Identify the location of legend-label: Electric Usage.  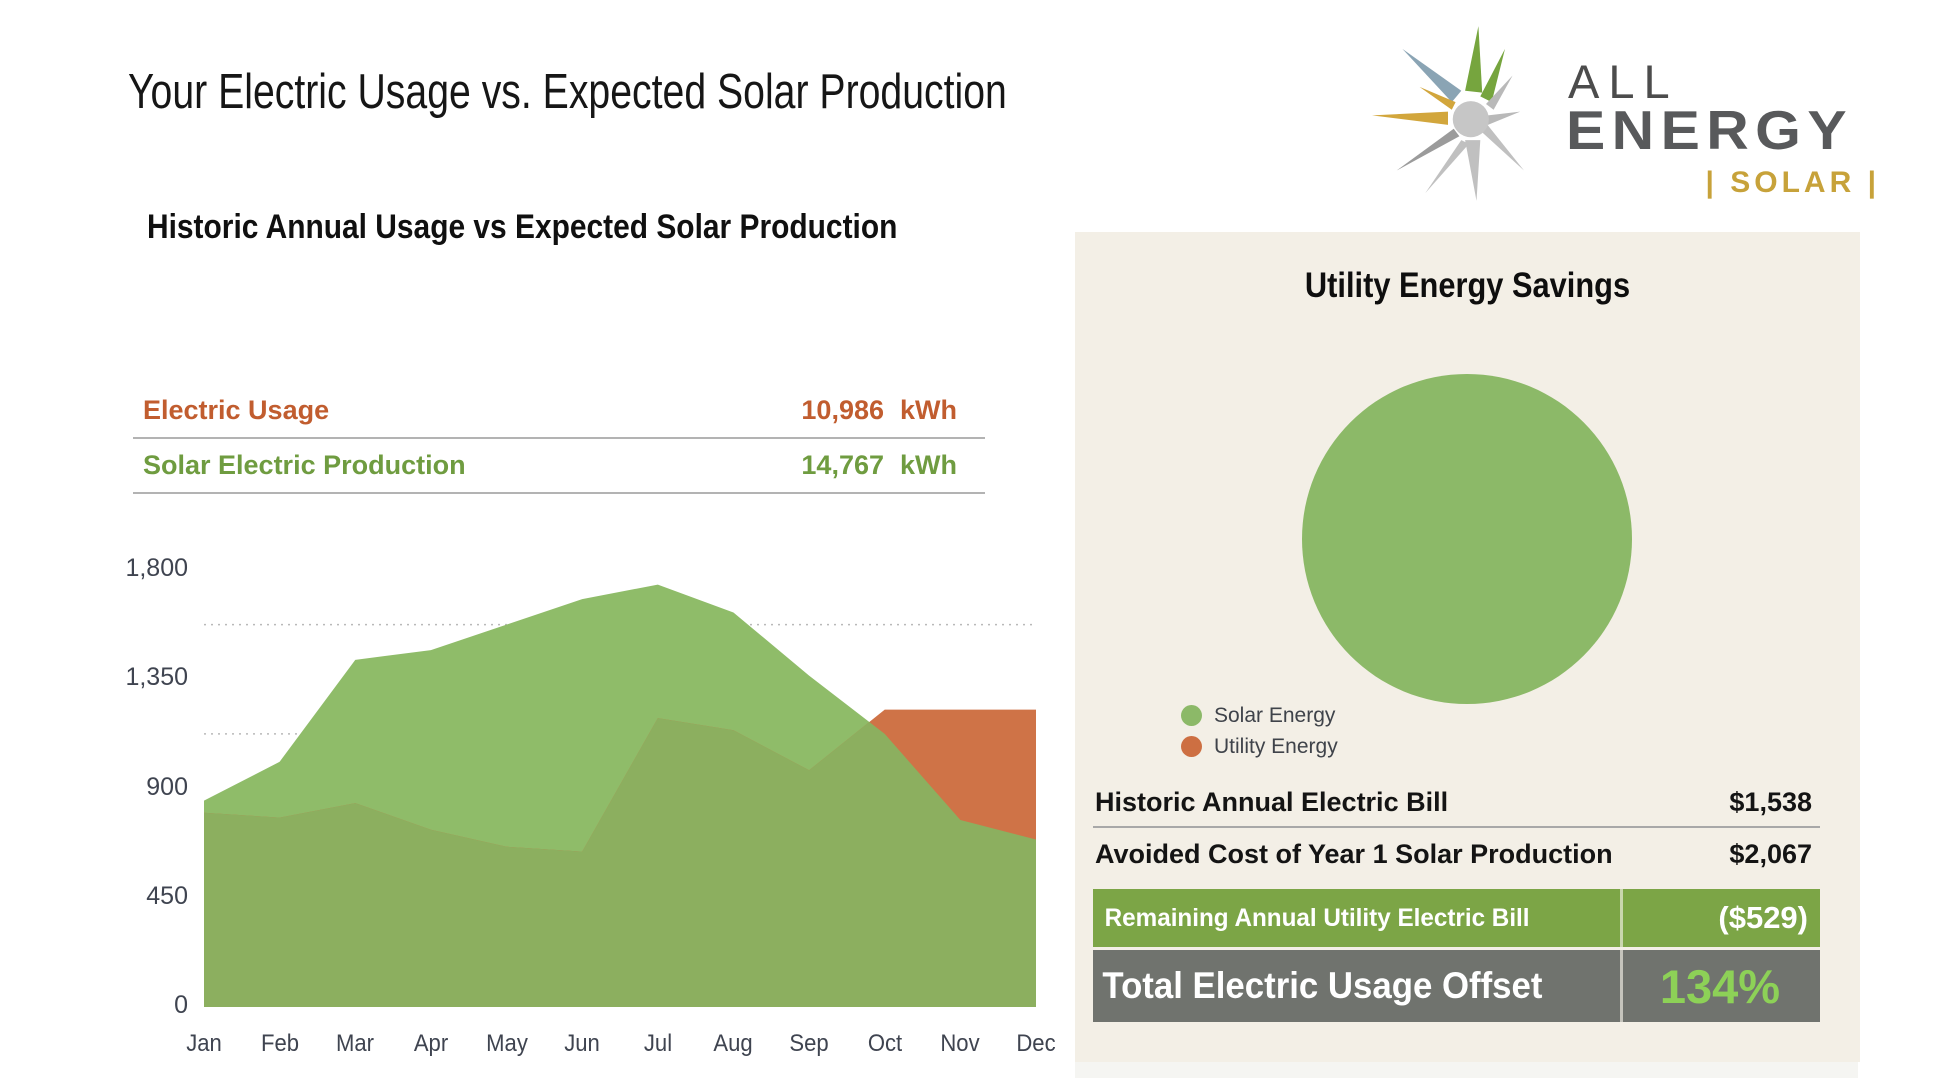
(236, 410).